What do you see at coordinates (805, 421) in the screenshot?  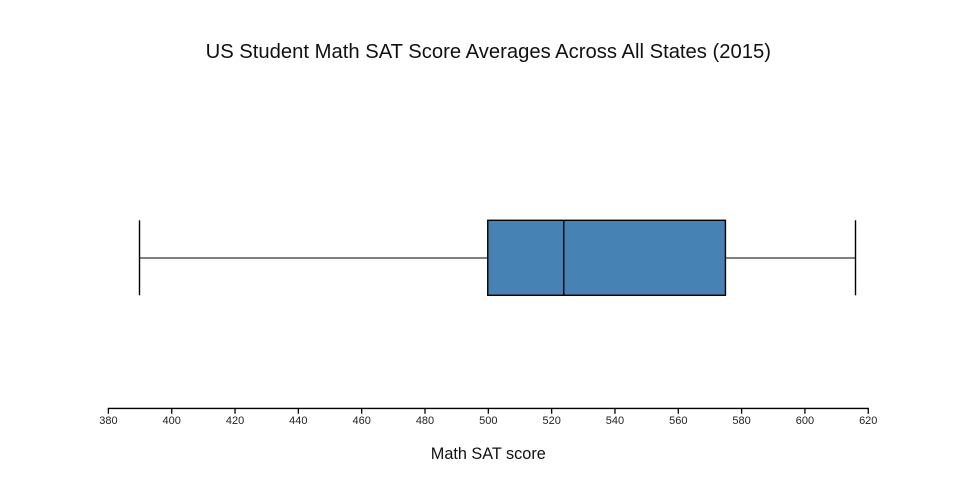 I see `svg-text: 600` at bounding box center [805, 421].